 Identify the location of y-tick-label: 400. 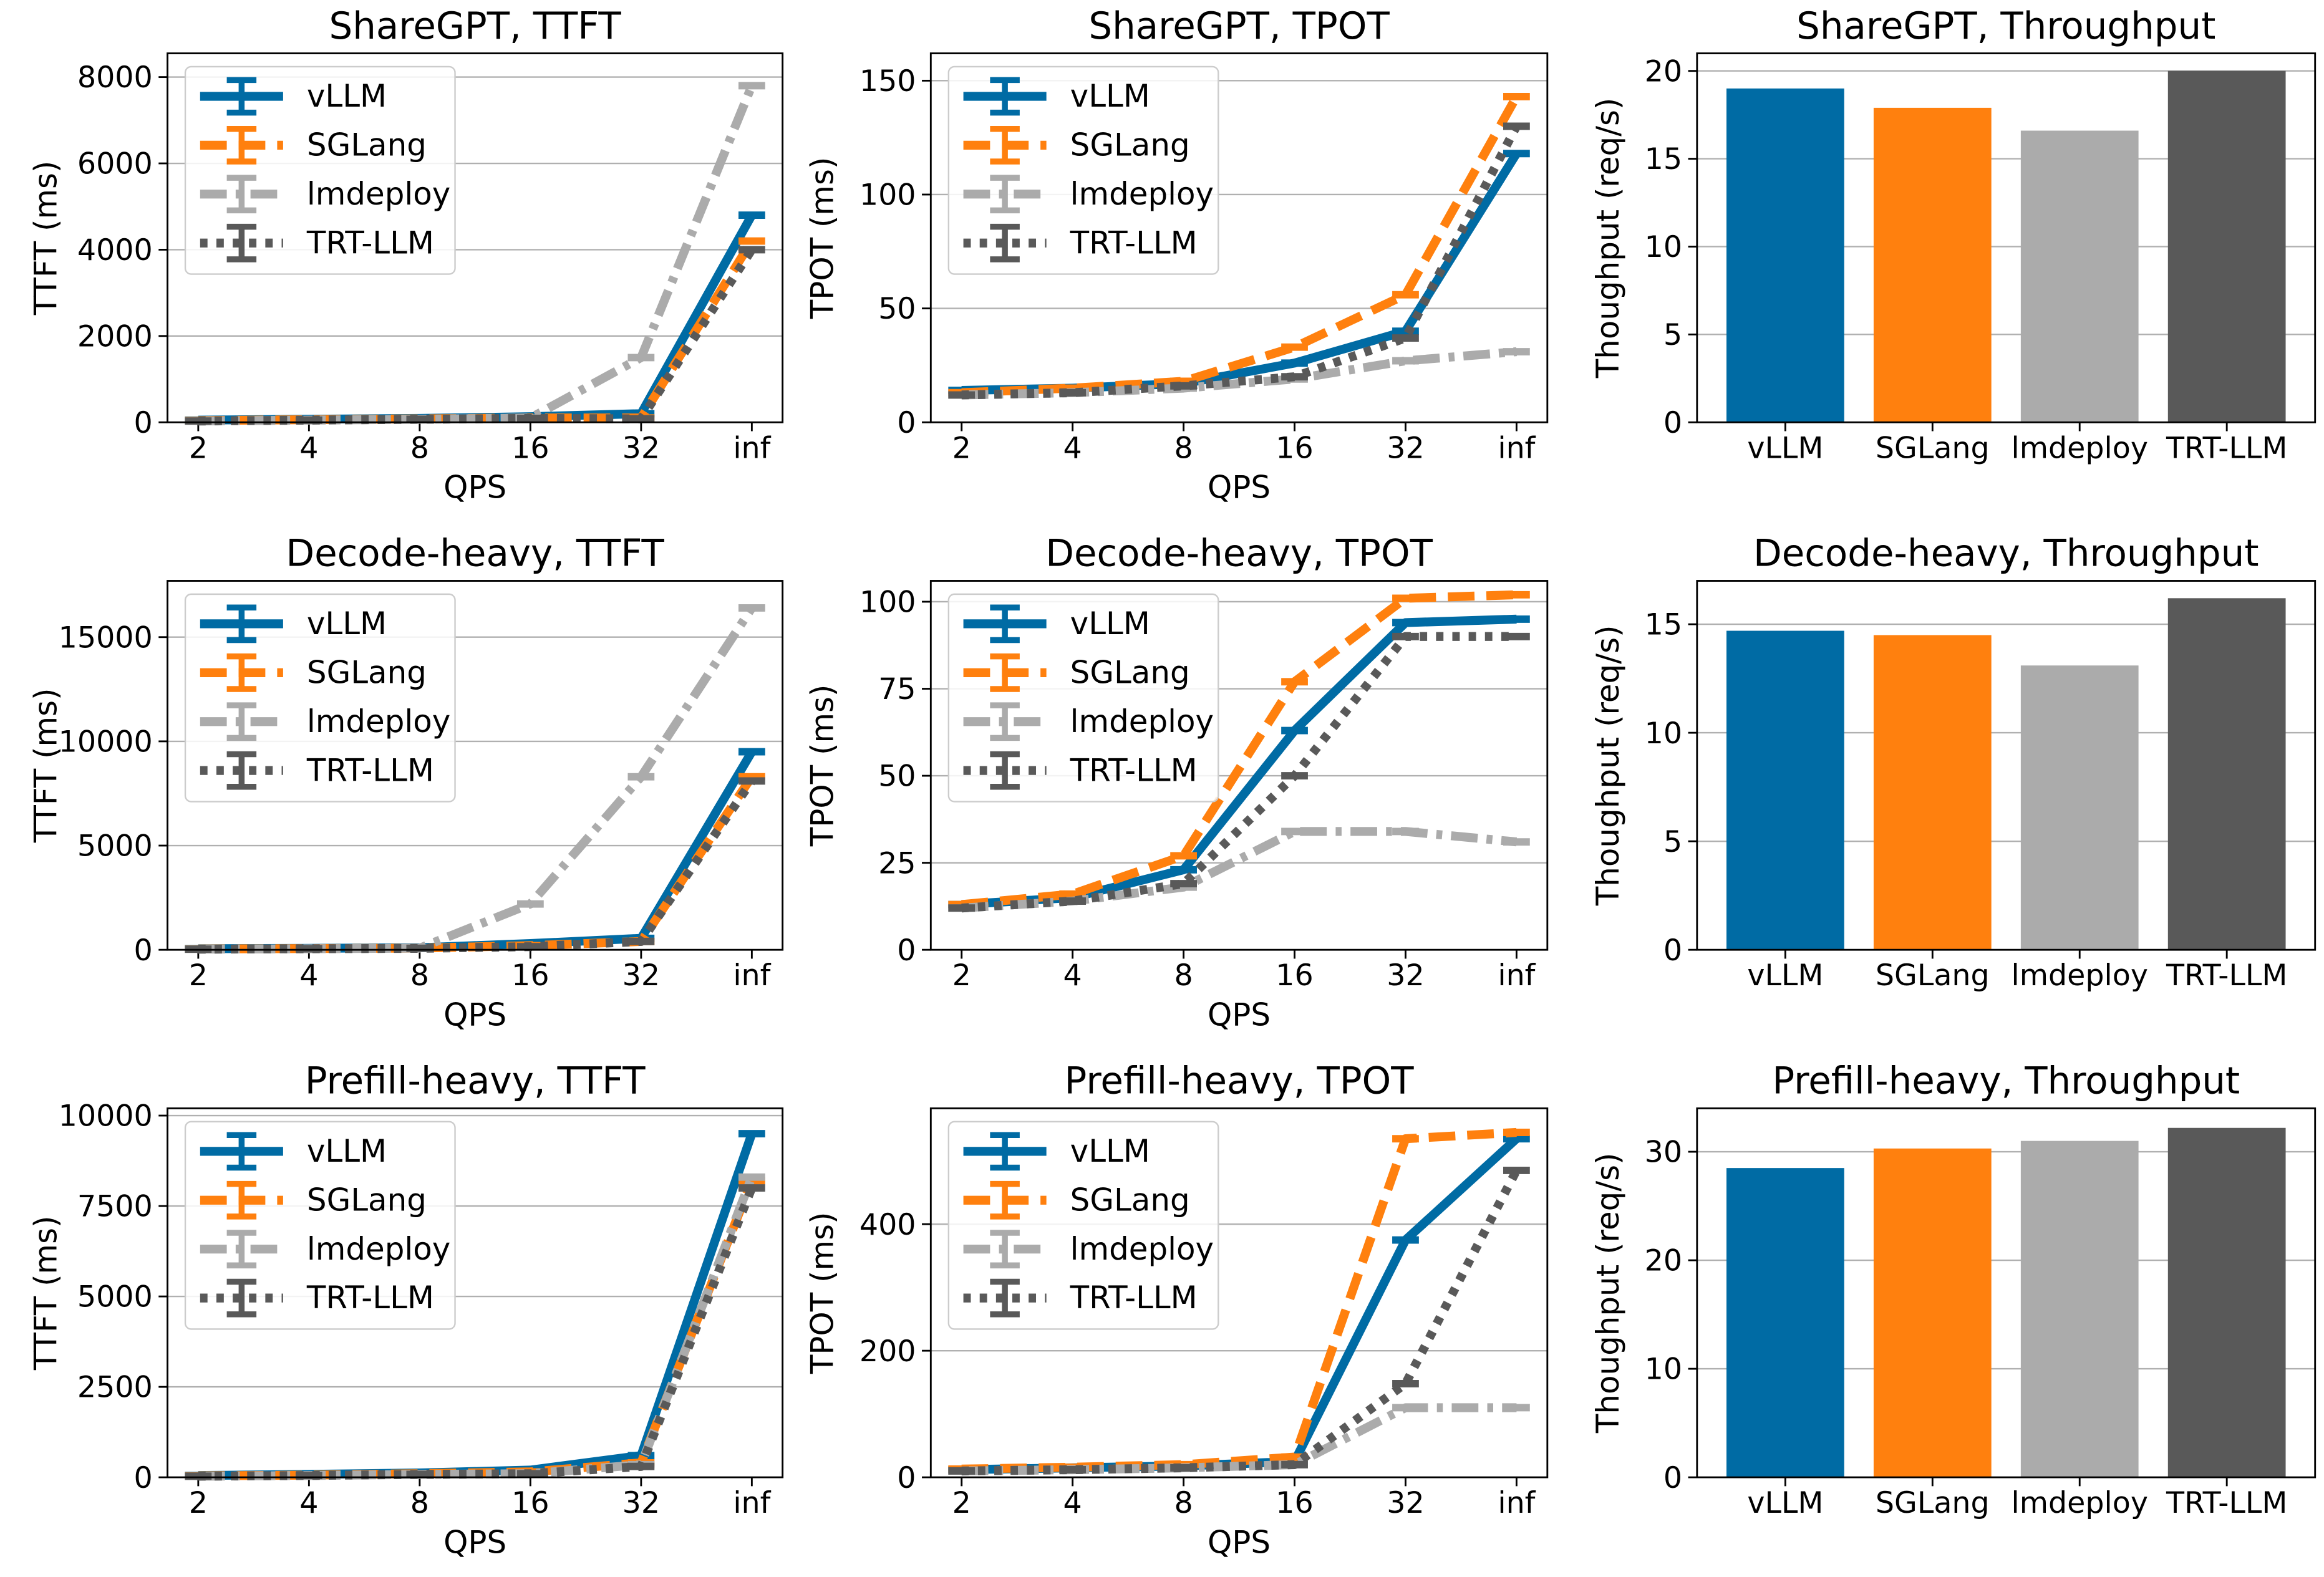
(887, 1225).